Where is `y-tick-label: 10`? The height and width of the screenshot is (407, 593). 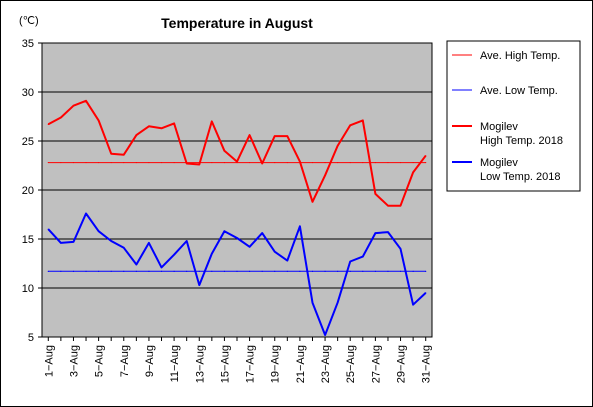
y-tick-label: 10 is located at coordinates (28, 289).